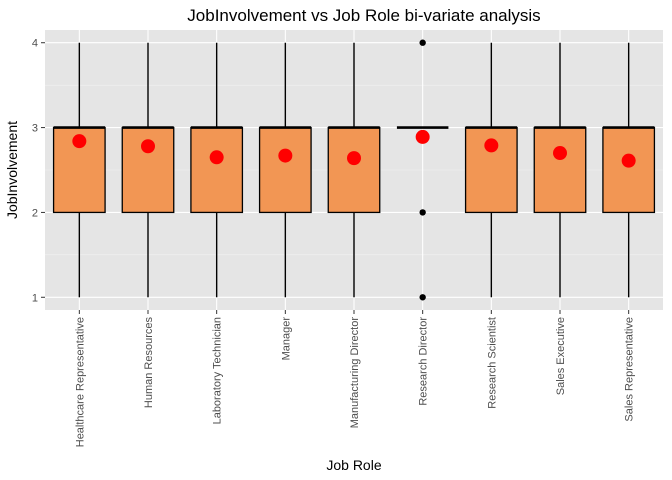  Describe the element at coordinates (630, 369) in the screenshot. I see `x-tick-label: Sales Representative` at that location.